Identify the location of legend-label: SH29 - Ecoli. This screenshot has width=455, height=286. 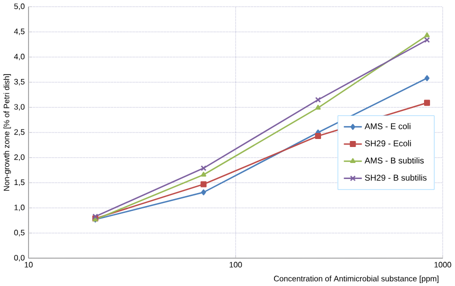
(387, 143).